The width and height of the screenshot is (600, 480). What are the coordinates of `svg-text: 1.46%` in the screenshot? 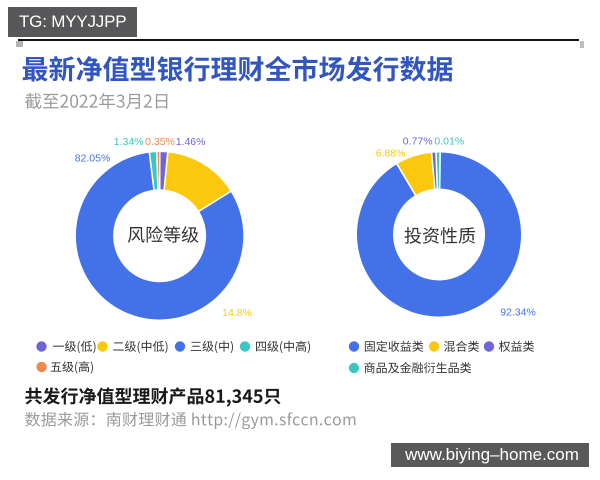 It's located at (191, 142).